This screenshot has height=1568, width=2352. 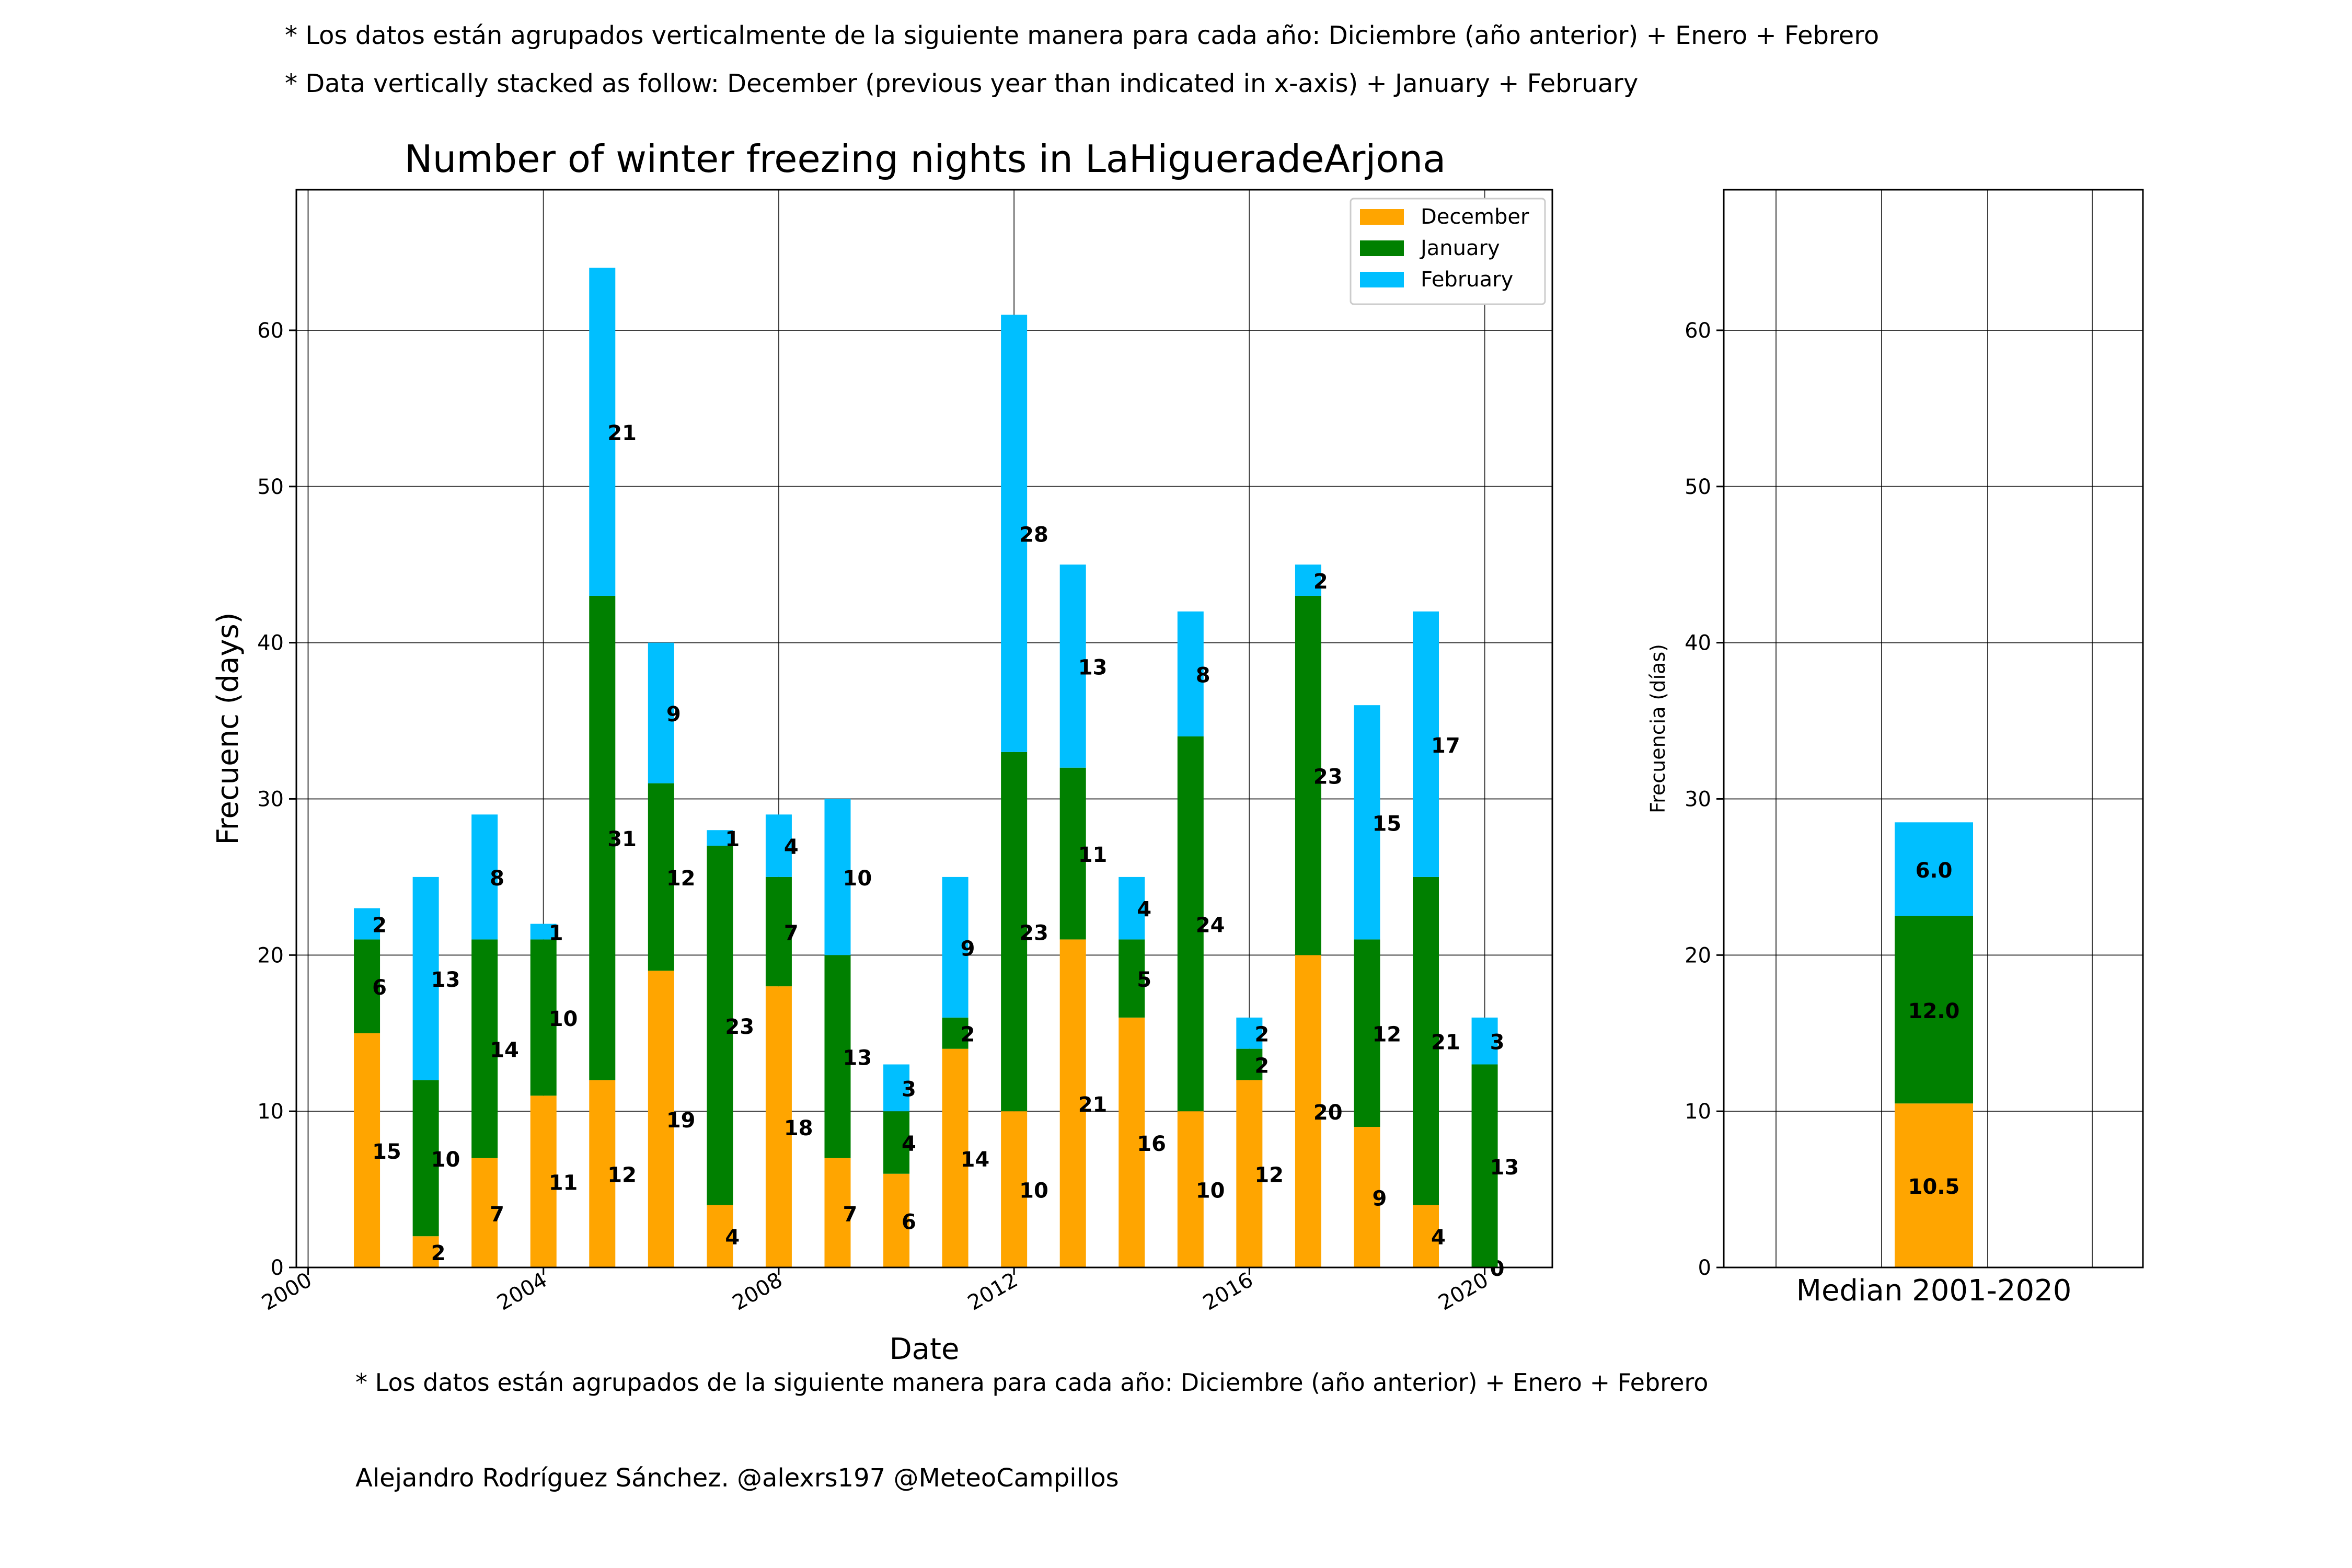 What do you see at coordinates (228, 728) in the screenshot?
I see `y-axis-label: Frecuenc (days)` at bounding box center [228, 728].